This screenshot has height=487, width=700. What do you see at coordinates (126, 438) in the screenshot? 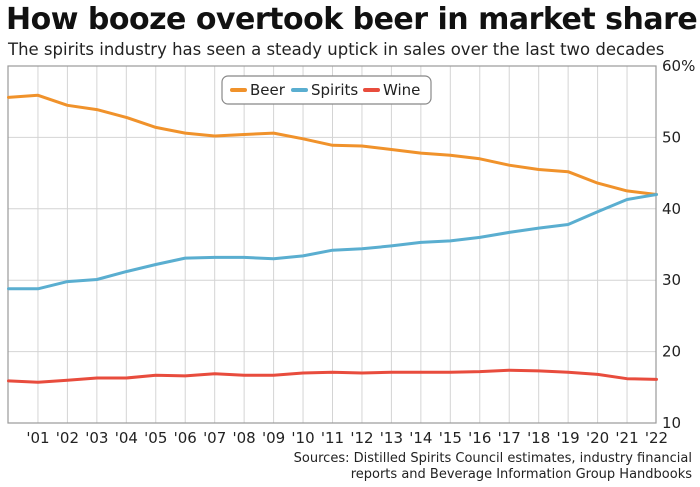
I see `x-tick-label: '04` at bounding box center [126, 438].